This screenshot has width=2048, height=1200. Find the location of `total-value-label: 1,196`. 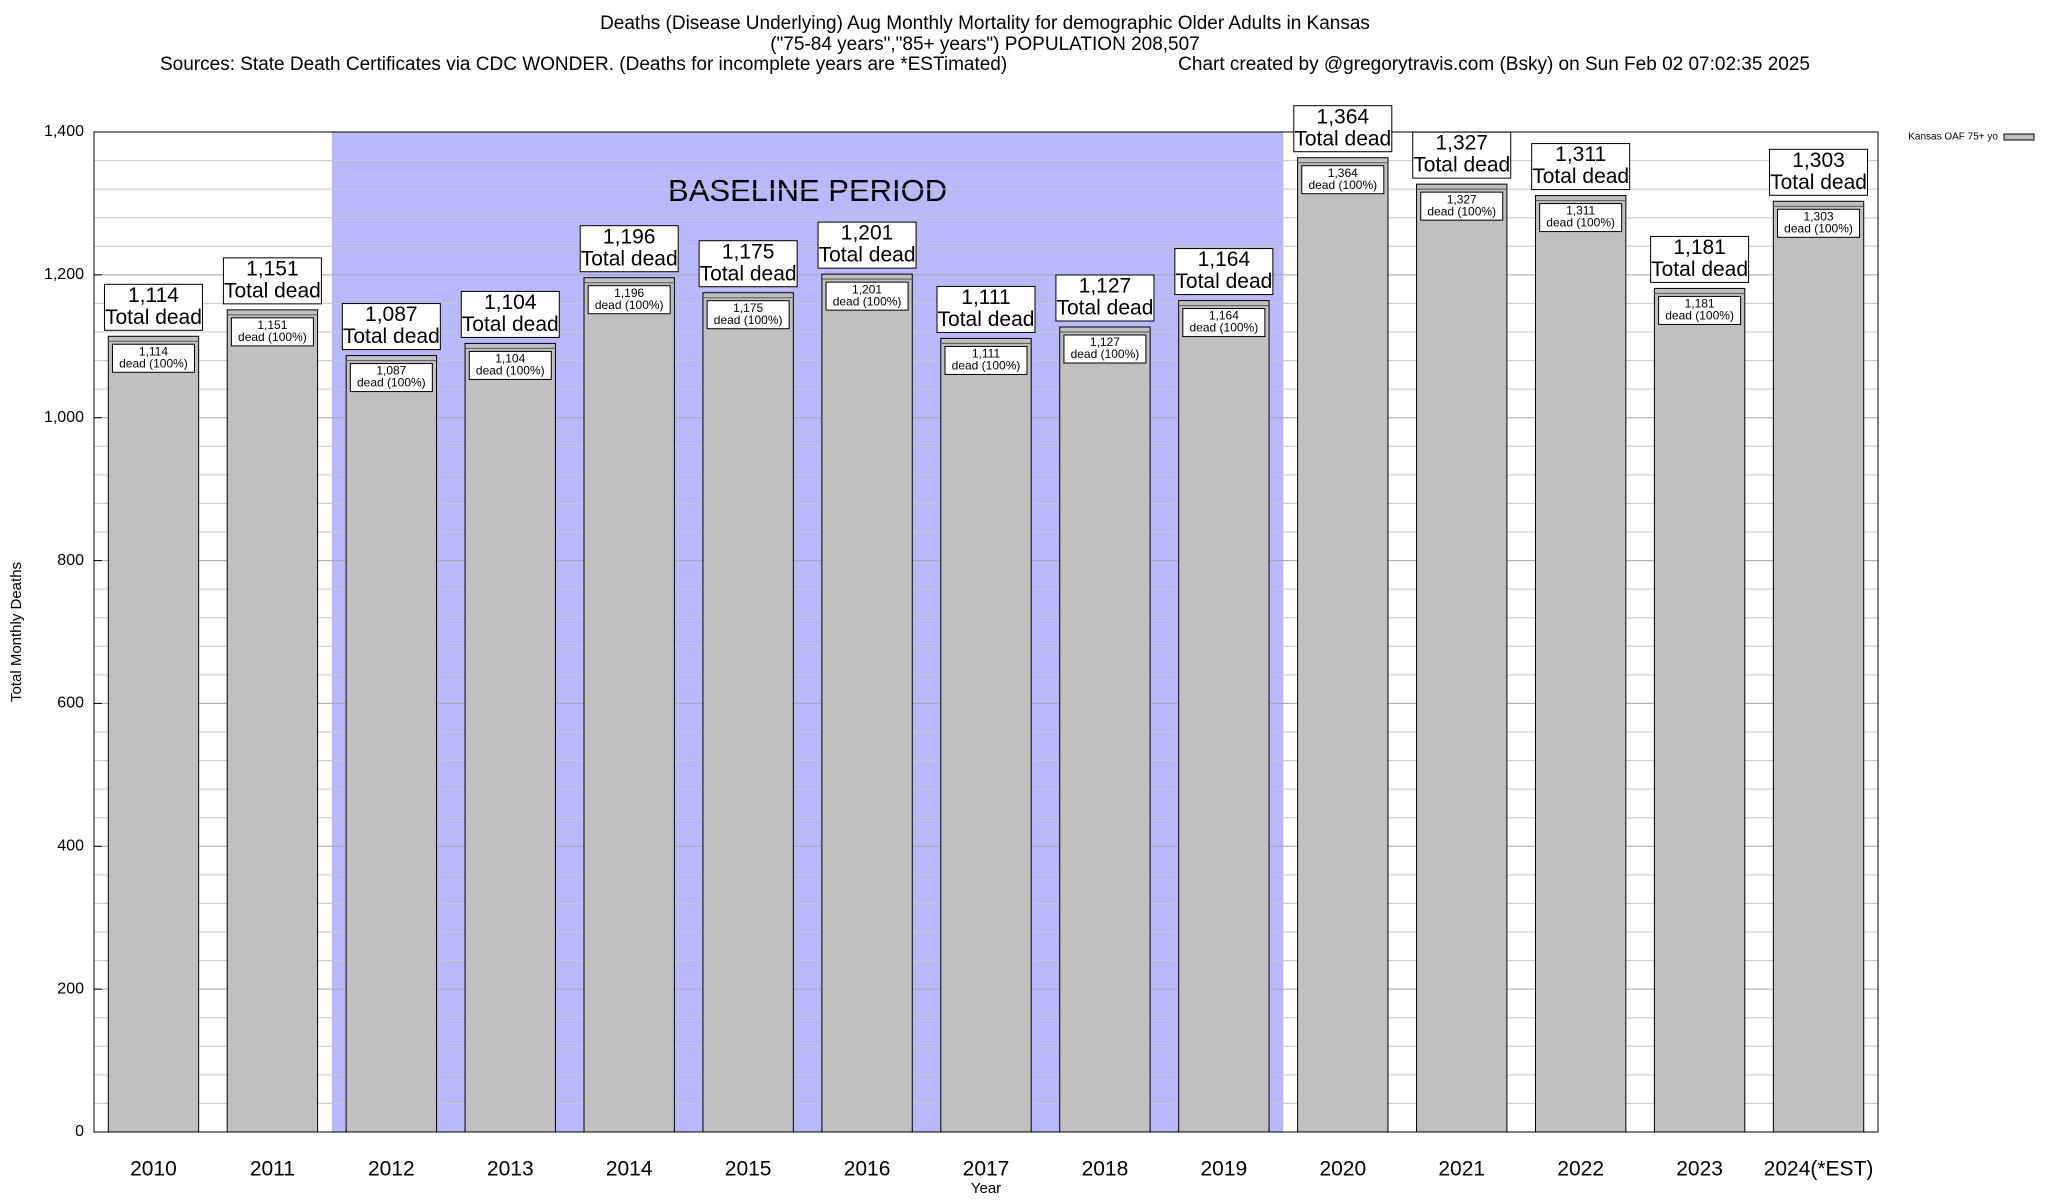

total-value-label: 1,196 is located at coordinates (629, 236).